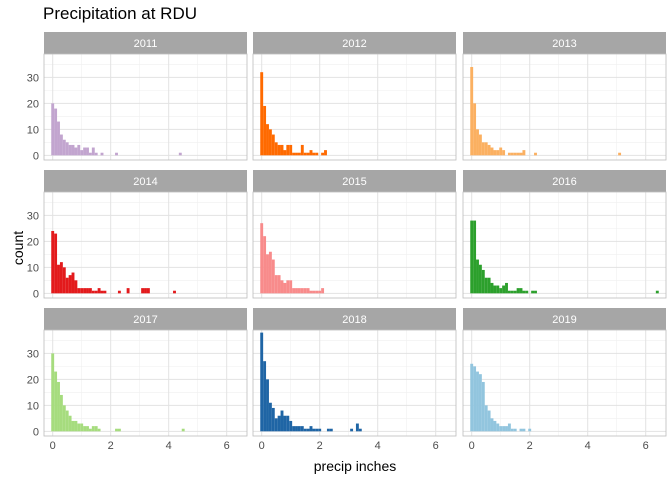 The height and width of the screenshot is (480, 672). What do you see at coordinates (354, 44) in the screenshot?
I see `facet-strip-label: 2012` at bounding box center [354, 44].